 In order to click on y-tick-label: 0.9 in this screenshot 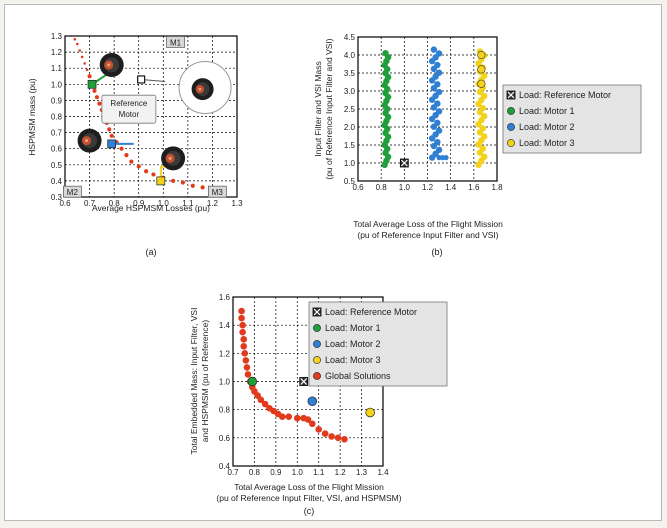, I will do `click(57, 100)`.